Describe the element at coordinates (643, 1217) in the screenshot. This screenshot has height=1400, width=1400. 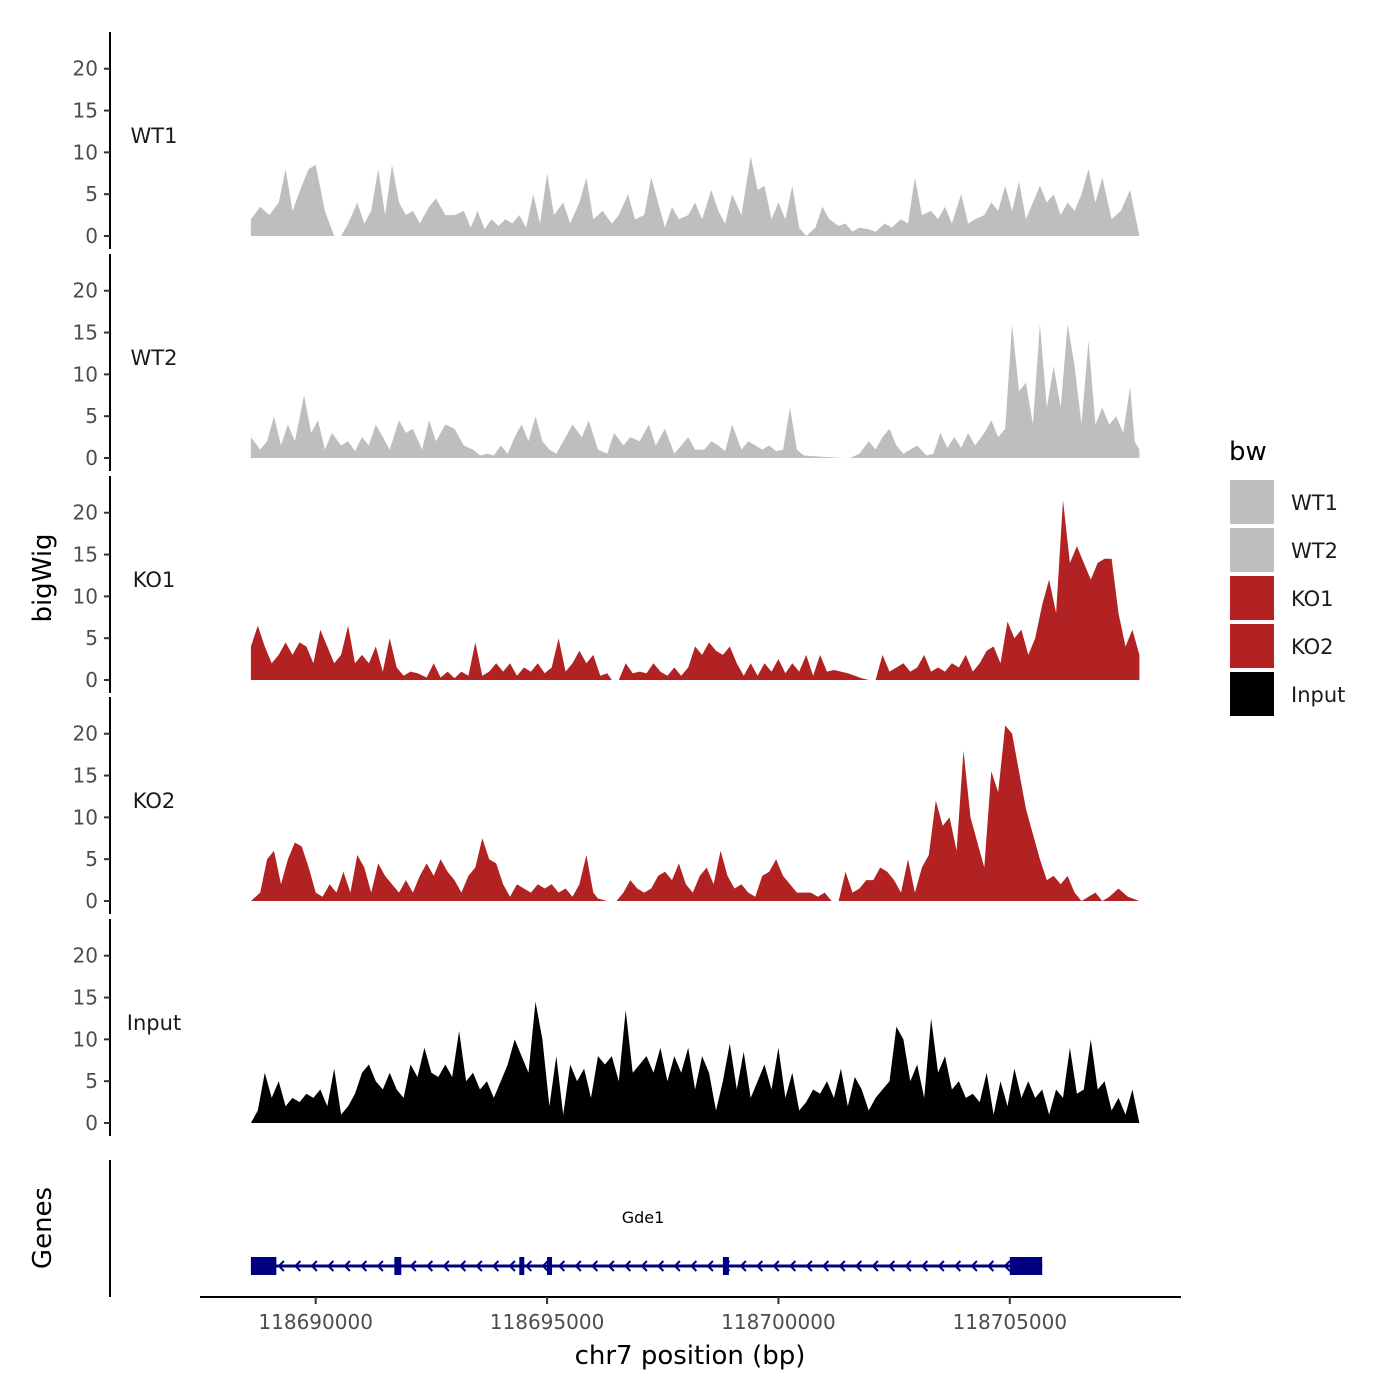
I see `gene-label-gde1: Gde1` at that location.